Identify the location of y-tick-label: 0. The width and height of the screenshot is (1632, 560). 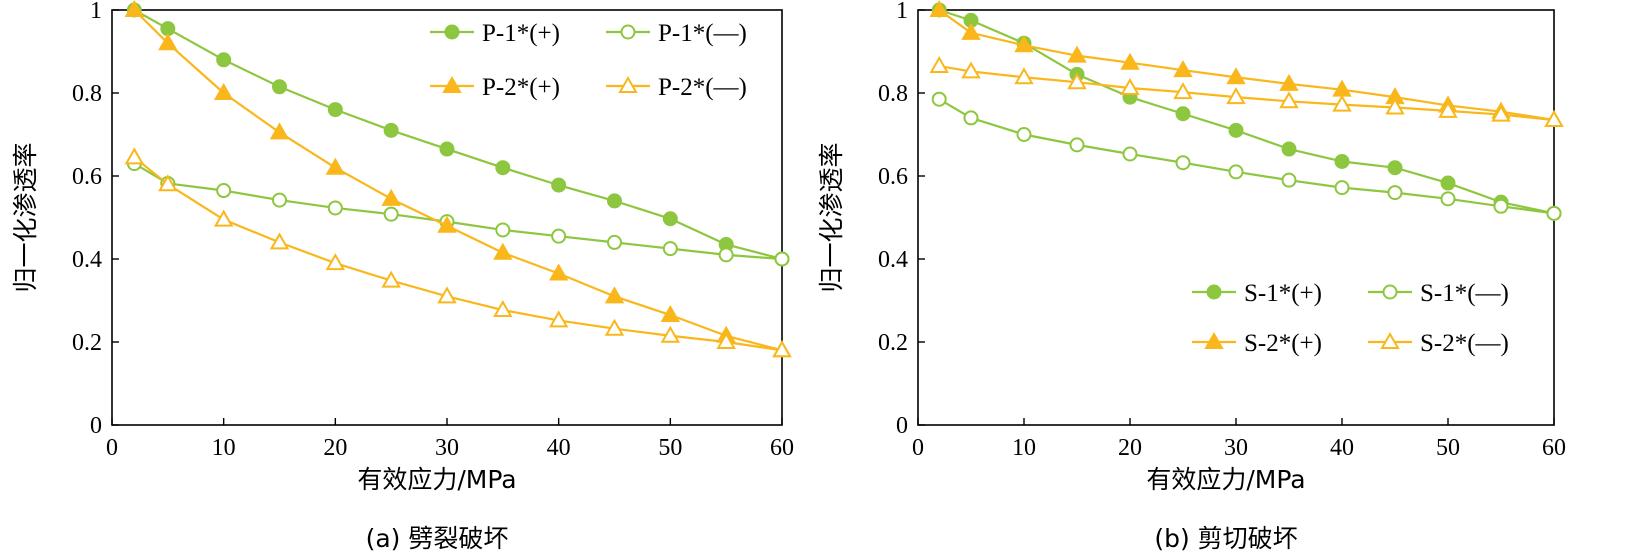
(96, 426).